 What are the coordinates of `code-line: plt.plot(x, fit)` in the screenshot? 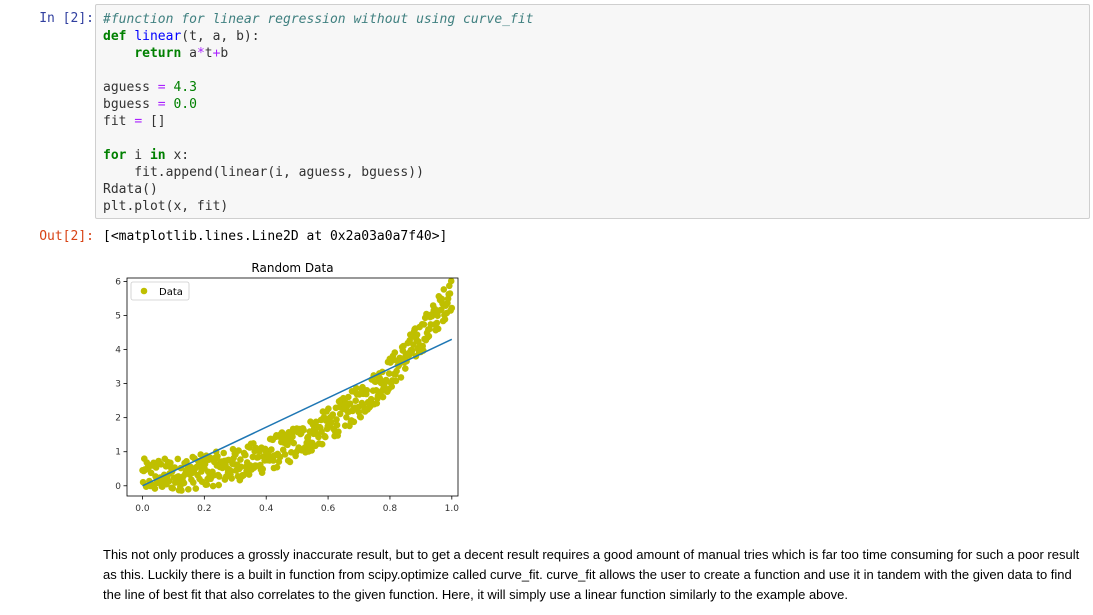 It's located at (318, 206).